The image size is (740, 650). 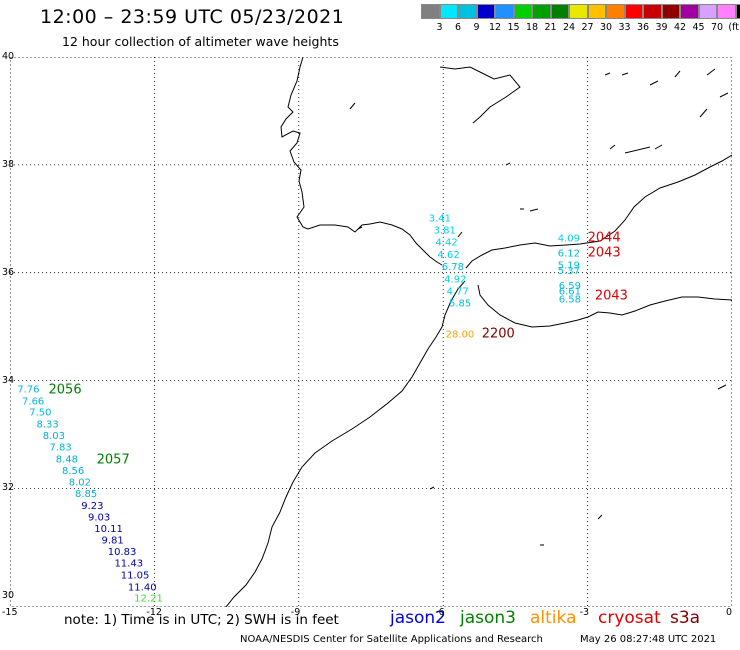 I want to click on legend-tick-label: (ft), so click(x=734, y=27).